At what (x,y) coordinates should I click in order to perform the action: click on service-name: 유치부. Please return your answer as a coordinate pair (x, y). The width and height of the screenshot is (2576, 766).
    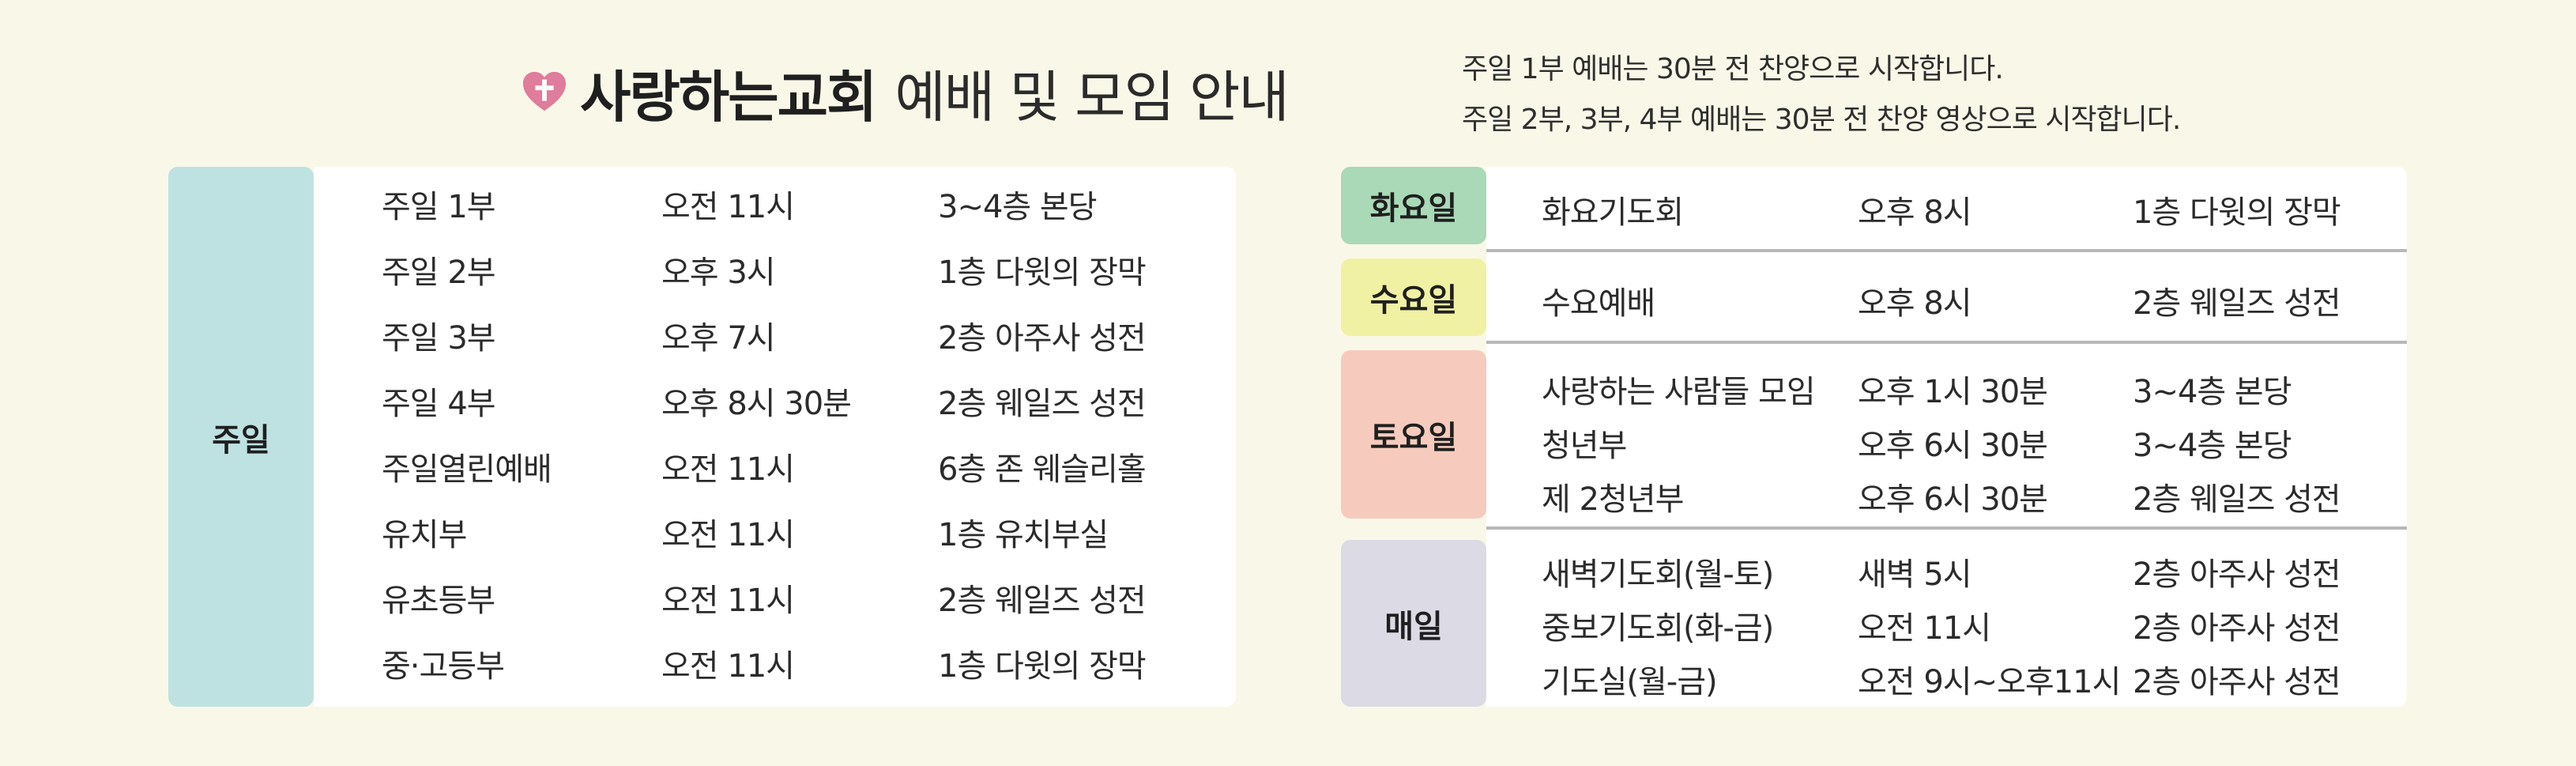
    Looking at the image, I should click on (424, 535).